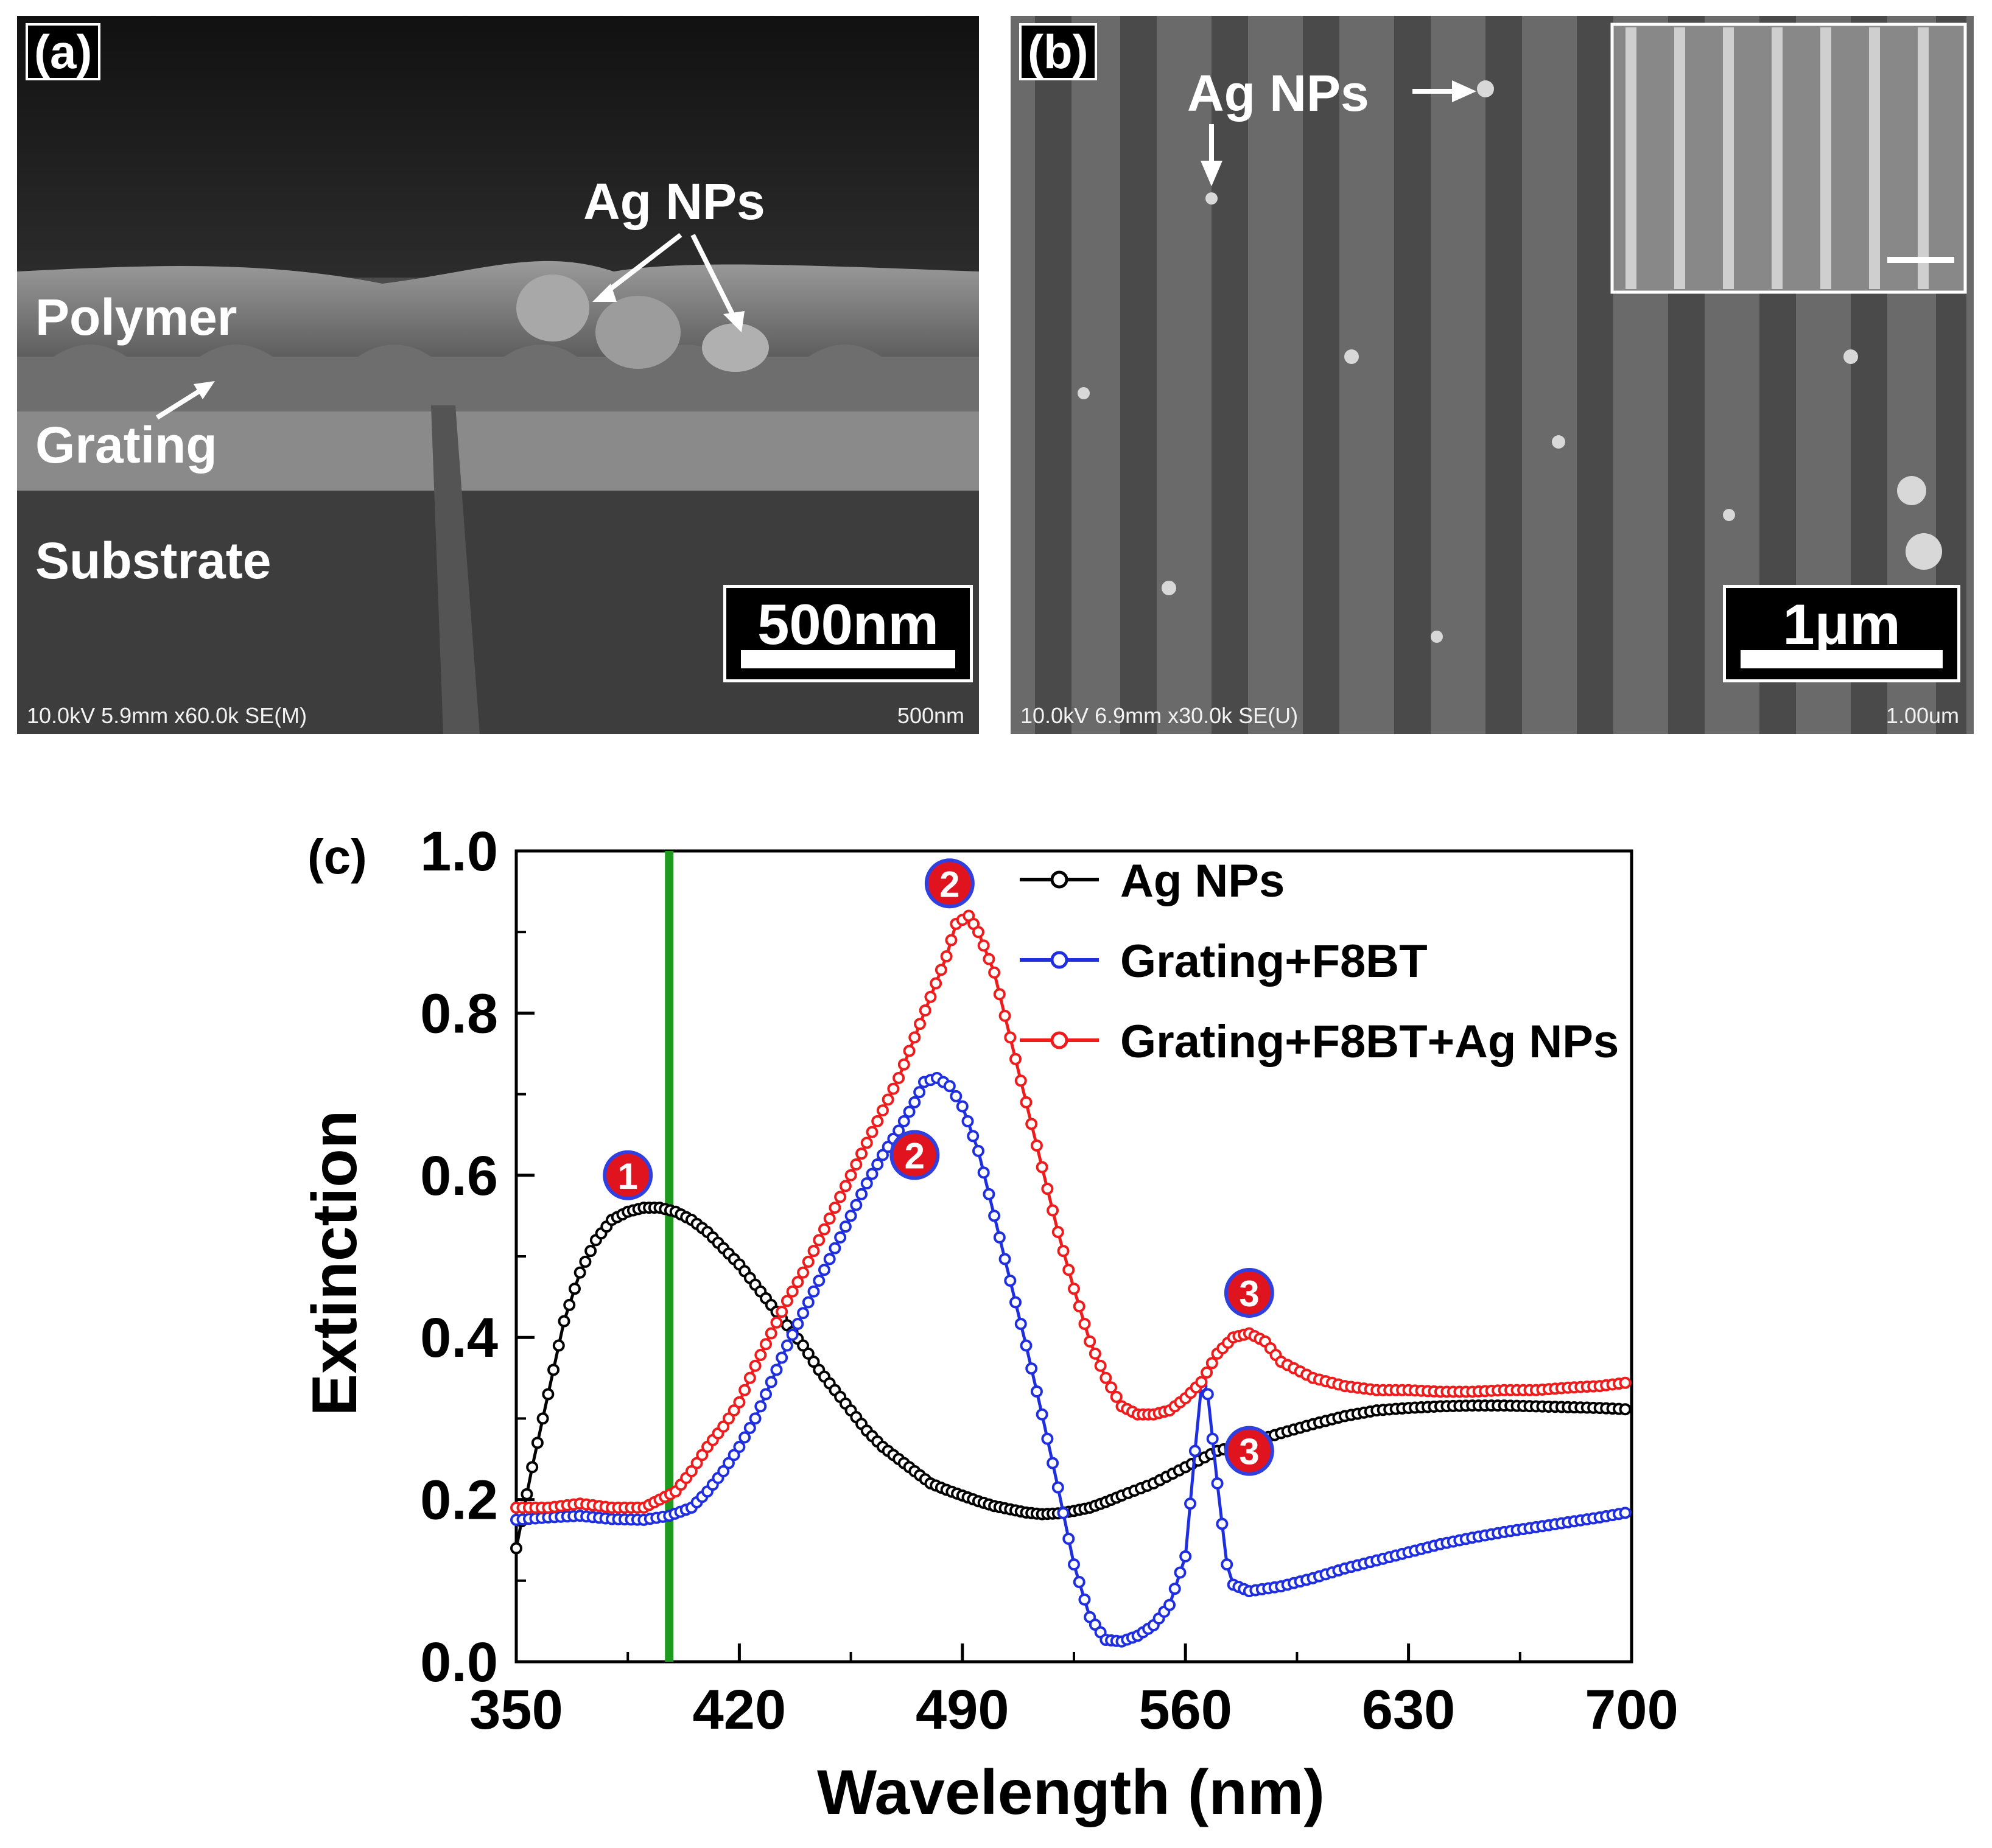 Image resolution: width=1992 pixels, height=1848 pixels. What do you see at coordinates (1338, 133) in the screenshot?
I see `ag-nps-arrows-b` at bounding box center [1338, 133].